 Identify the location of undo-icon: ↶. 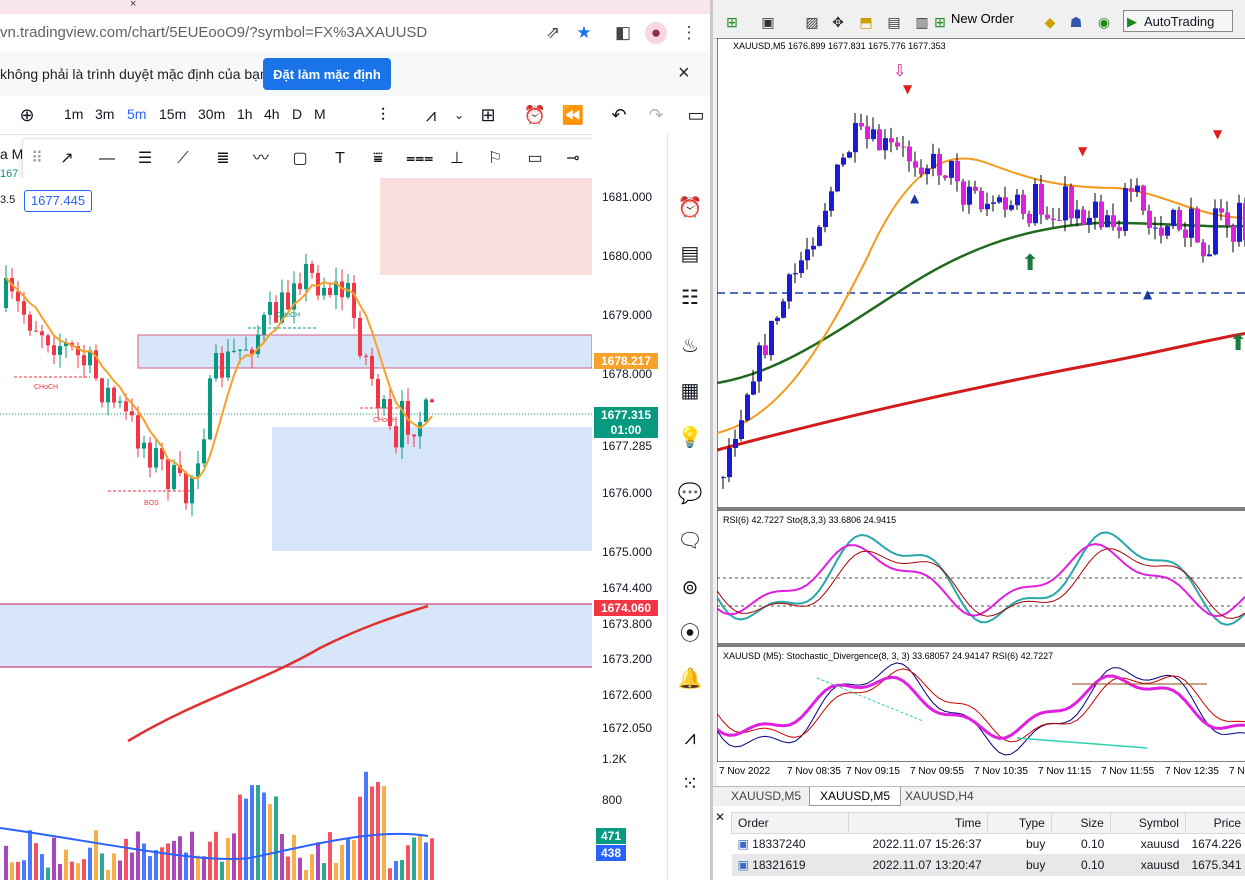
(619, 115).